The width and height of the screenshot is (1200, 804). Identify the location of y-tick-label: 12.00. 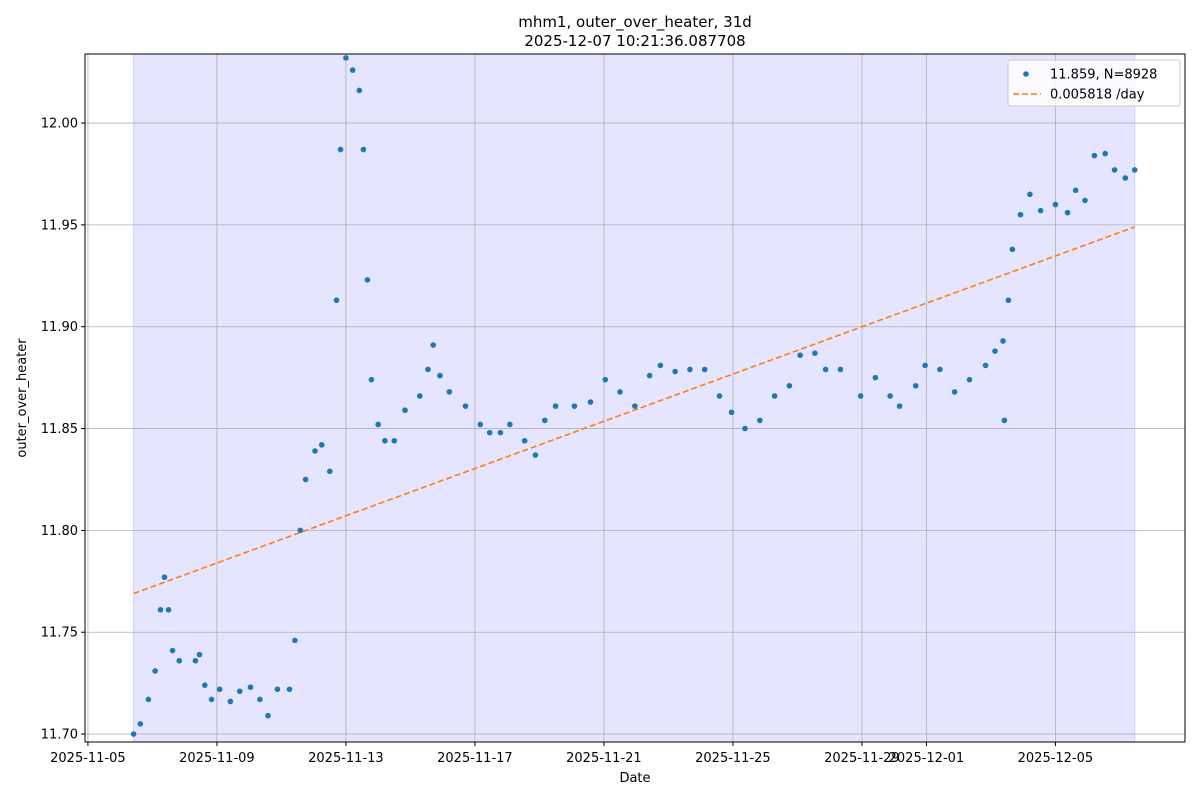
(59, 124).